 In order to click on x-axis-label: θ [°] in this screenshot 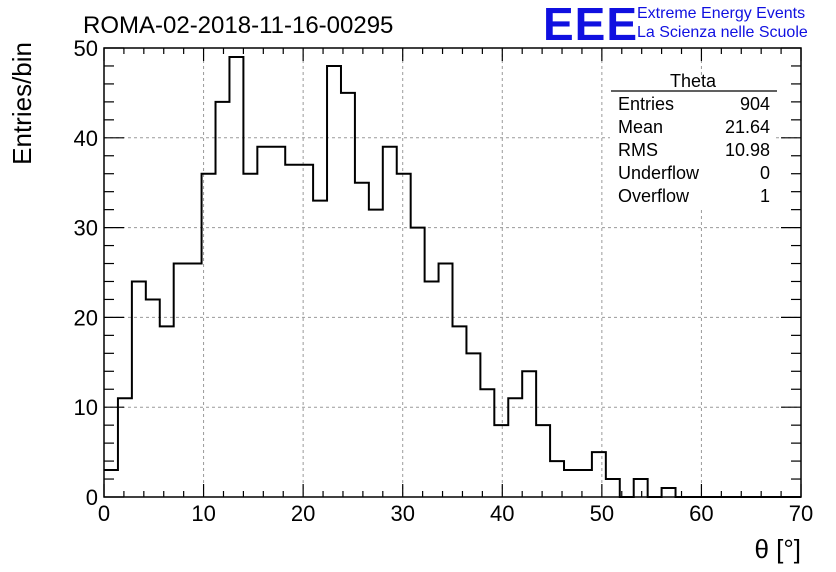, I will do `click(777, 549)`.